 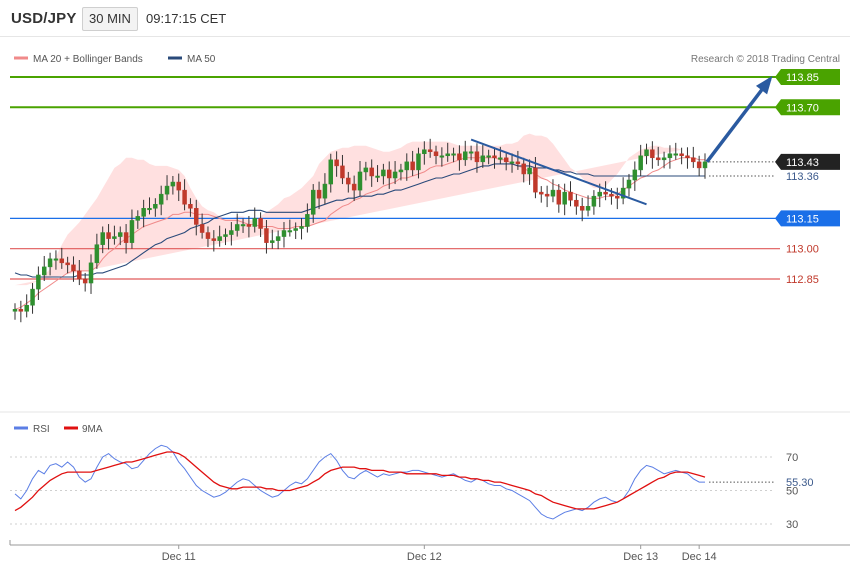 I want to click on level-label-bg-p0, so click(x=807, y=161).